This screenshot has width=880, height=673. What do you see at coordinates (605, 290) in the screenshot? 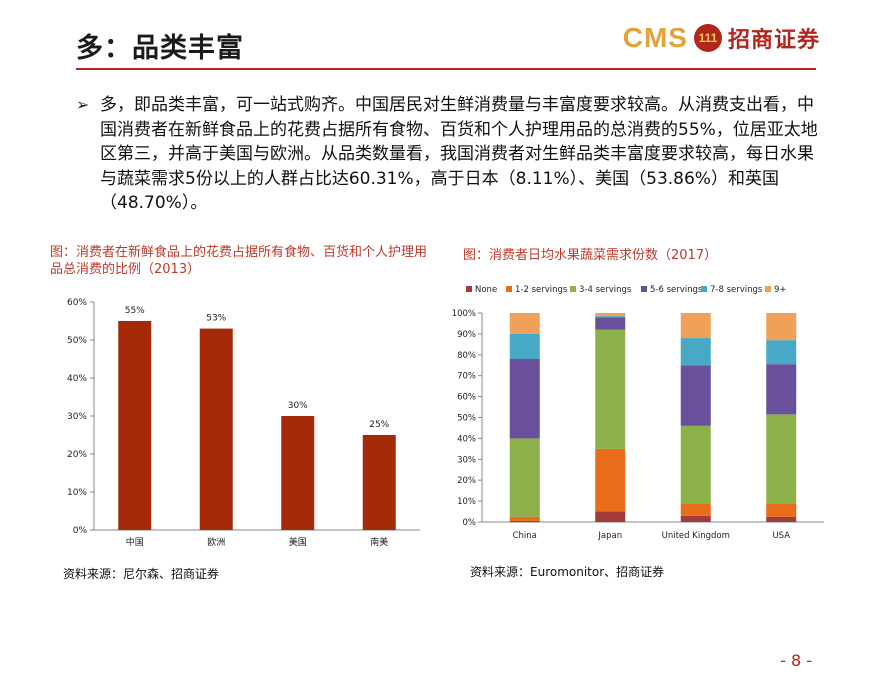
I see `legend-label: 3-4 servings` at bounding box center [605, 290].